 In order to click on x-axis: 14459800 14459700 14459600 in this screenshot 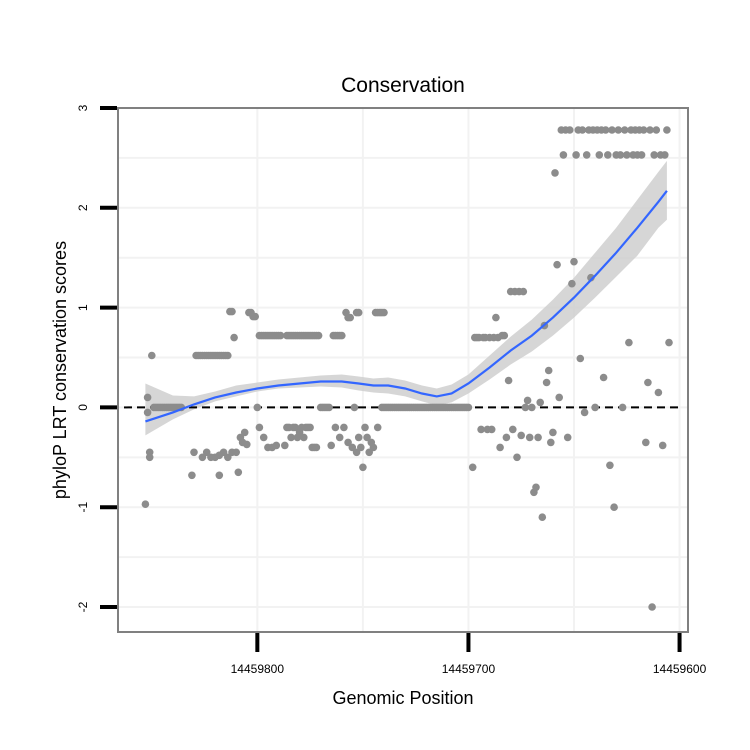, I will do `click(469, 654)`.